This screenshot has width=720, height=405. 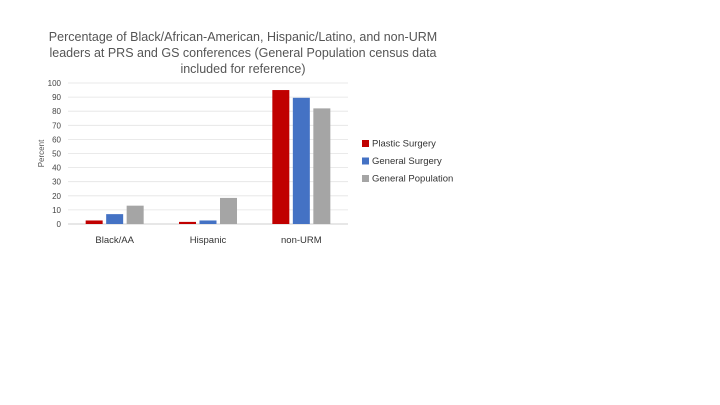 I want to click on bar-non-urm-general-population, so click(x=322, y=166).